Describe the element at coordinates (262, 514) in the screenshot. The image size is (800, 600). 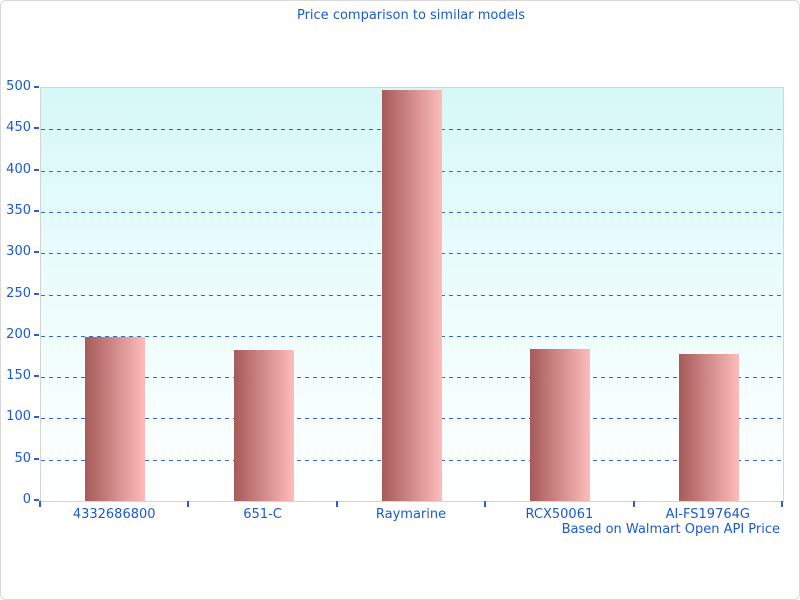
I see `x-tick-label: 651-C` at that location.